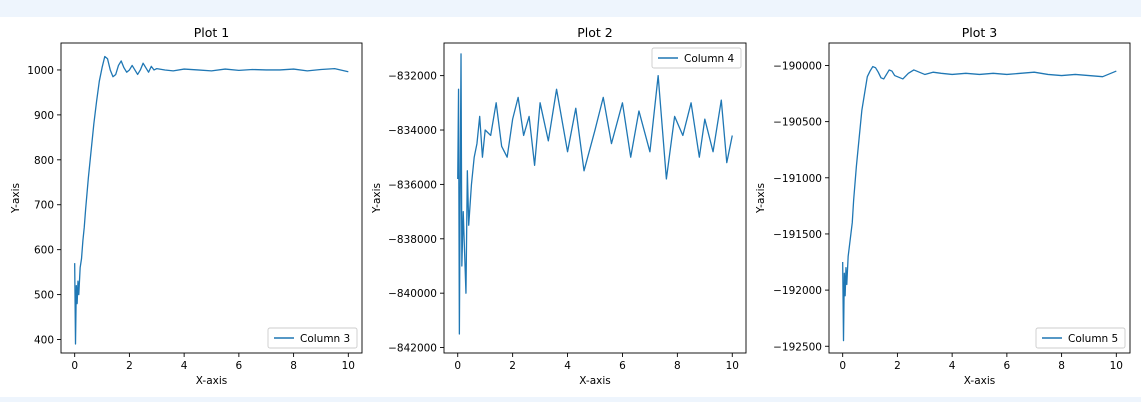 The height and width of the screenshot is (402, 1141). I want to click on plot-title: Plot 2, so click(595, 32).